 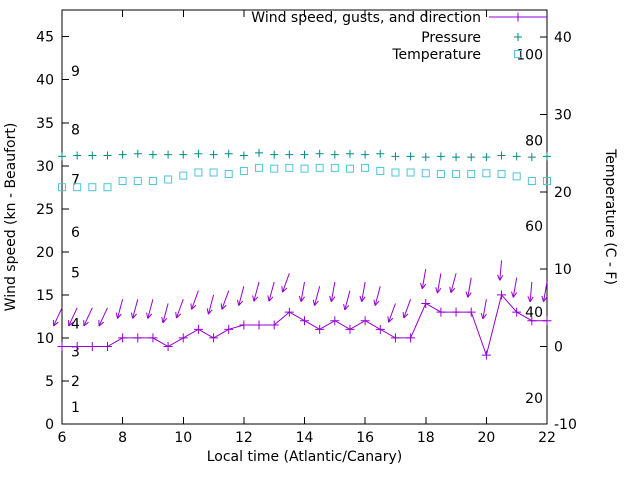 What do you see at coordinates (75, 408) in the screenshot?
I see `beaufort-label: 1` at bounding box center [75, 408].